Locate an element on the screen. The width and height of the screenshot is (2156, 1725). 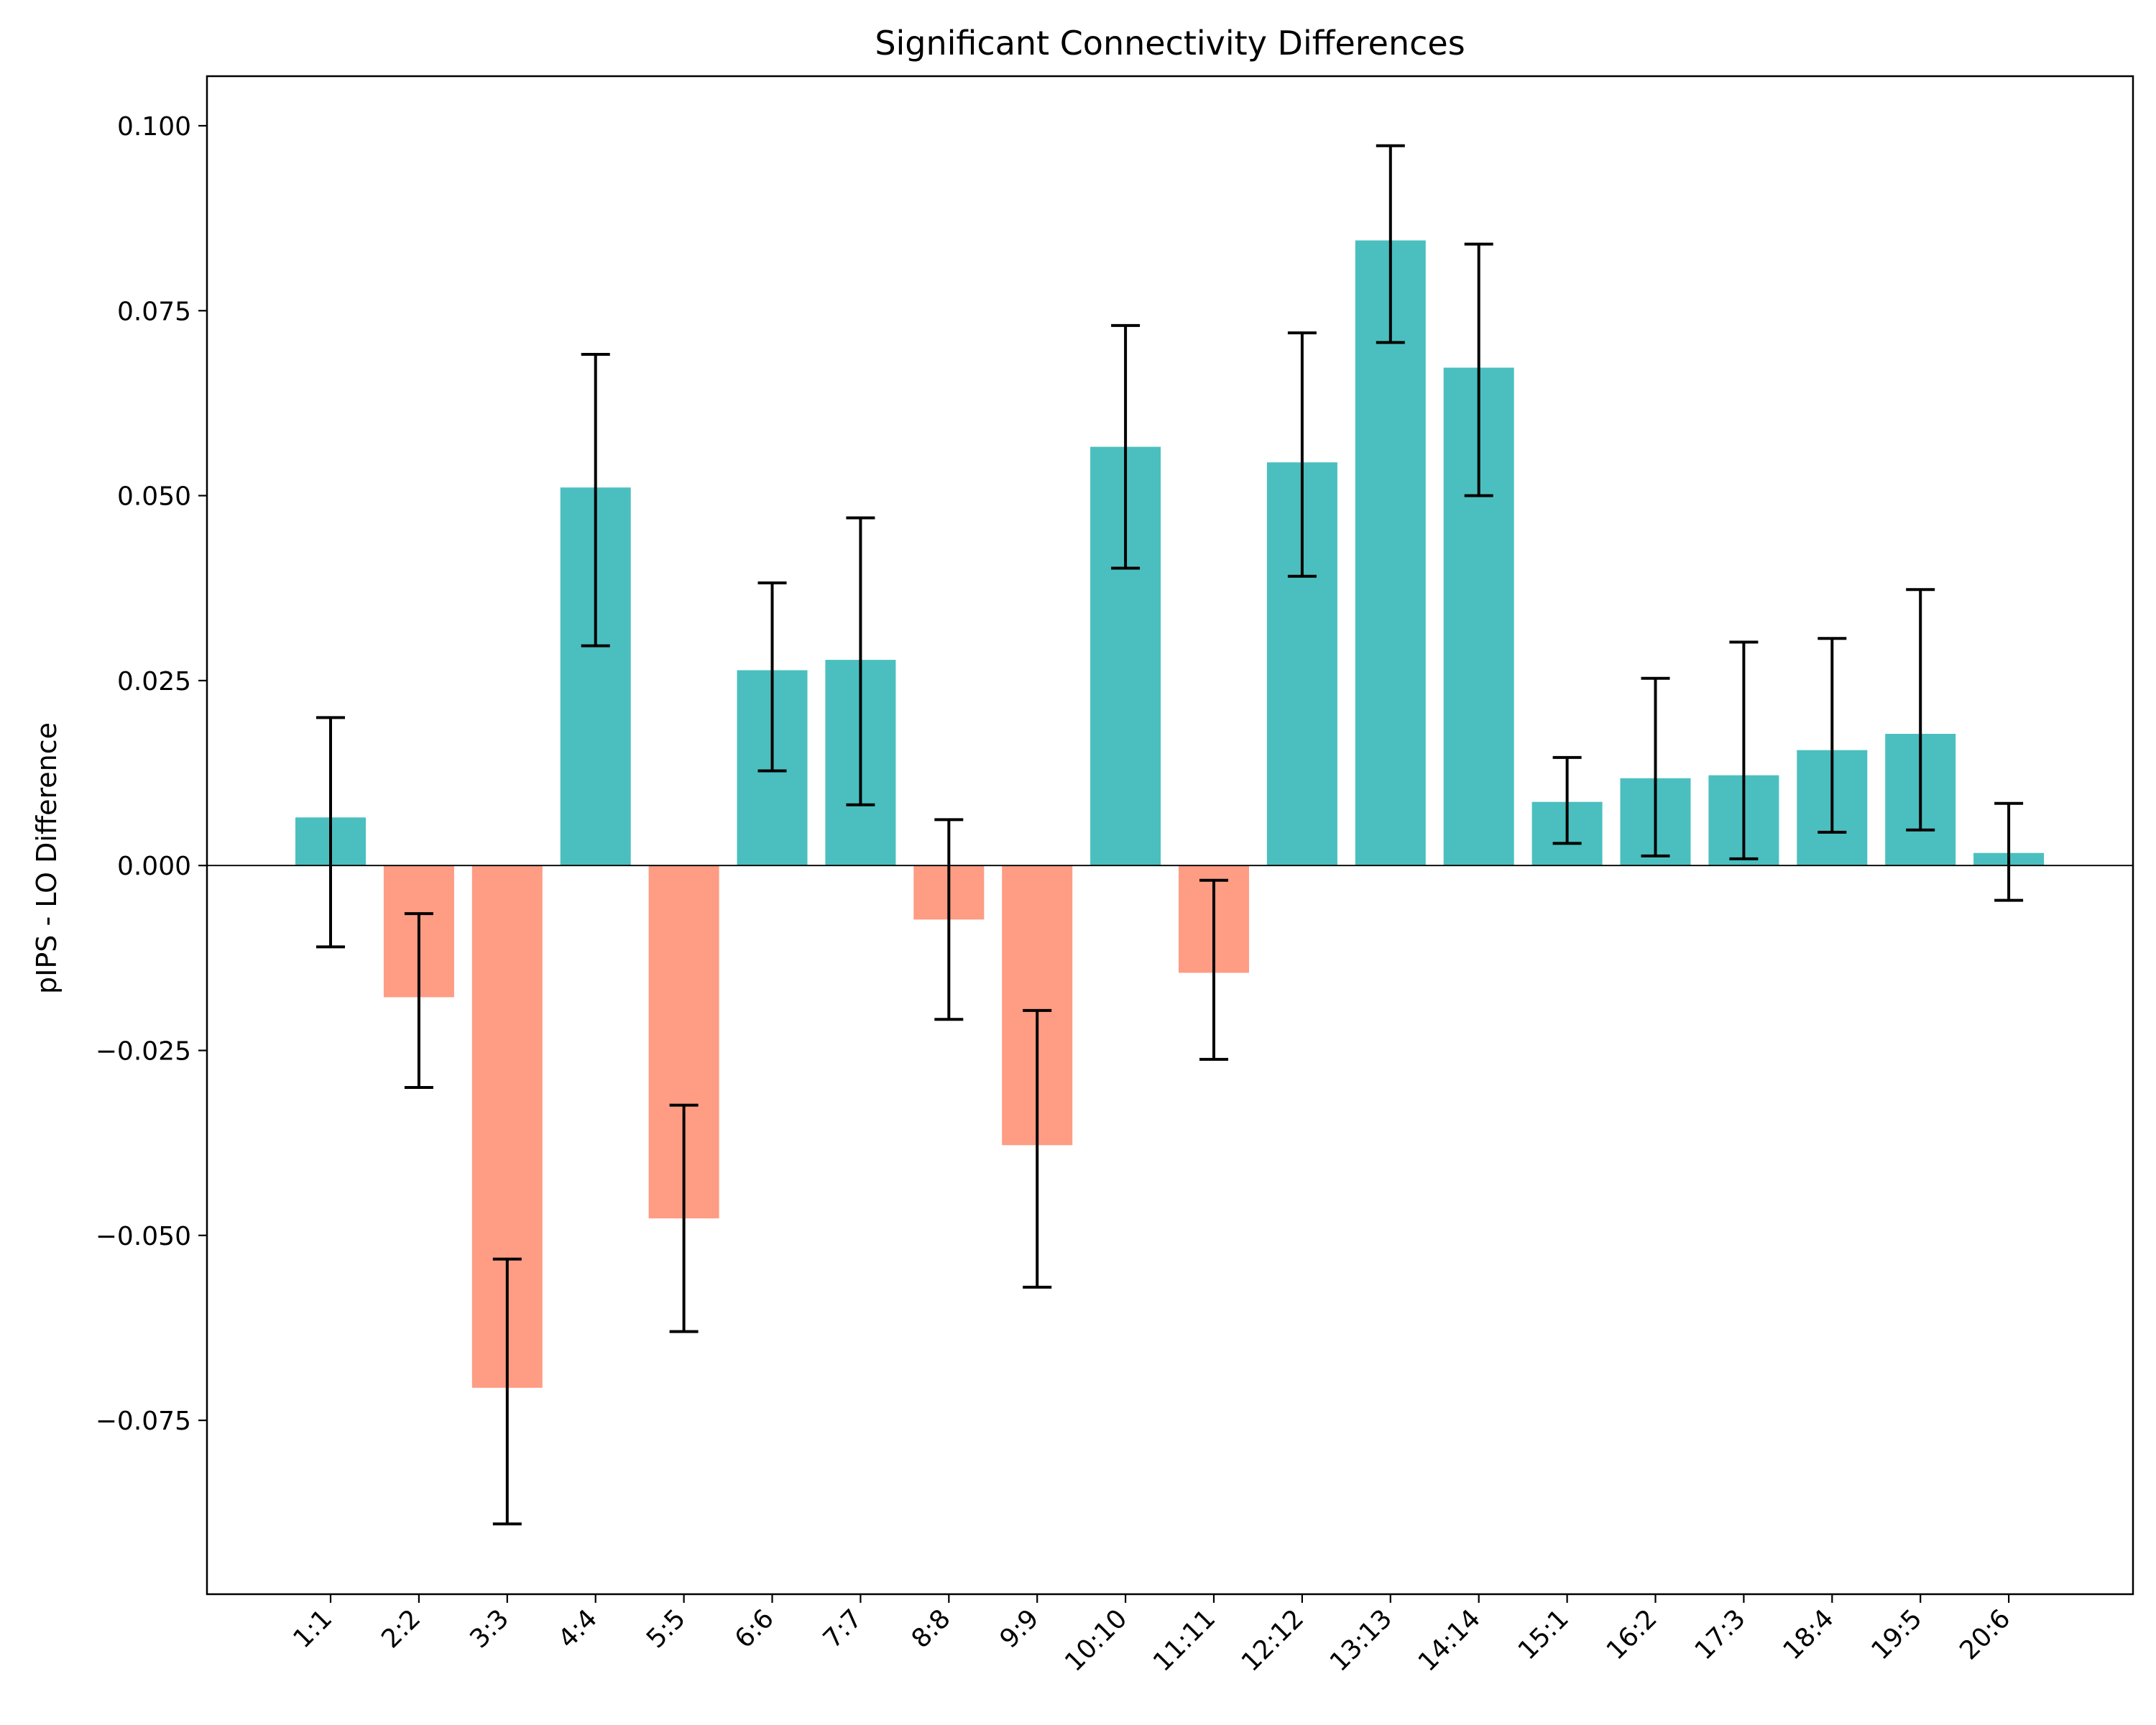
y-axis-label: pIPS - LO Difference is located at coordinates (47, 858).